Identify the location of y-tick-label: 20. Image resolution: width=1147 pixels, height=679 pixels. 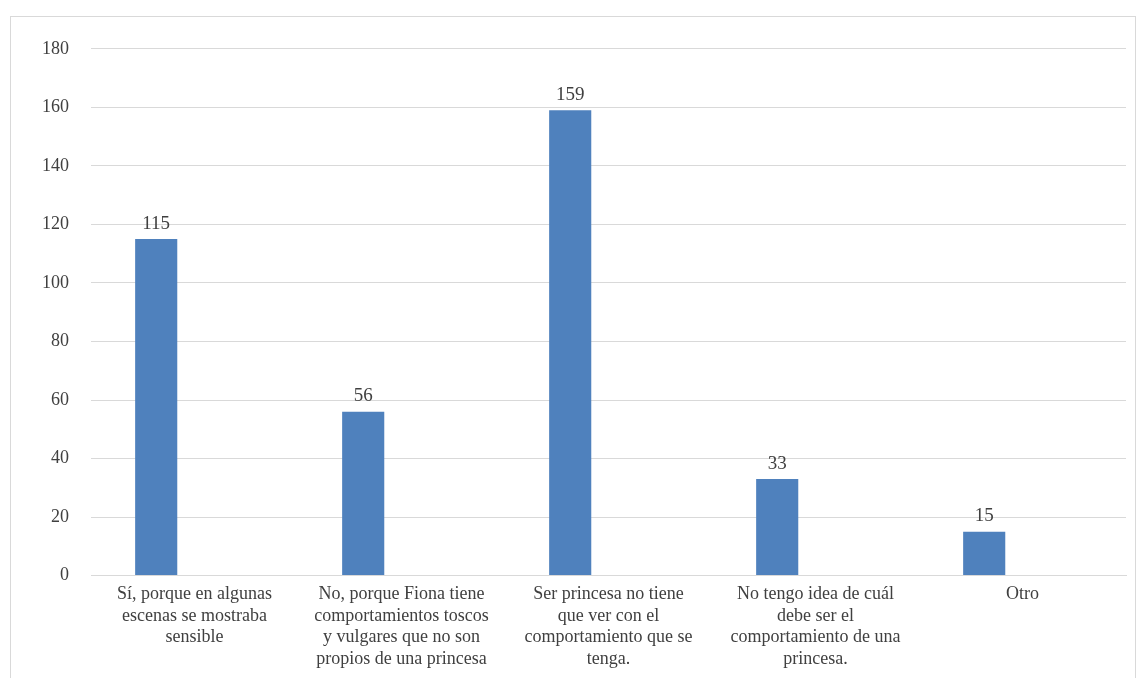
(60, 515).